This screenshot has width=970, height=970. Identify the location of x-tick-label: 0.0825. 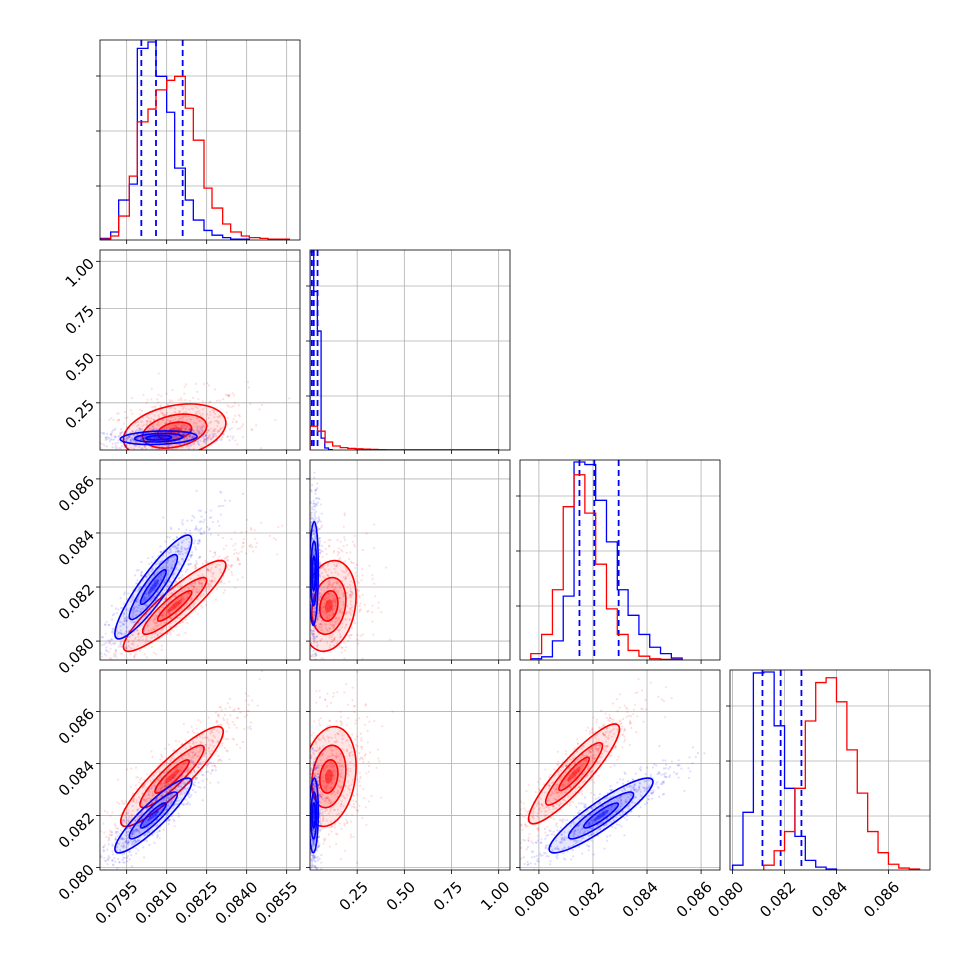
(197, 903).